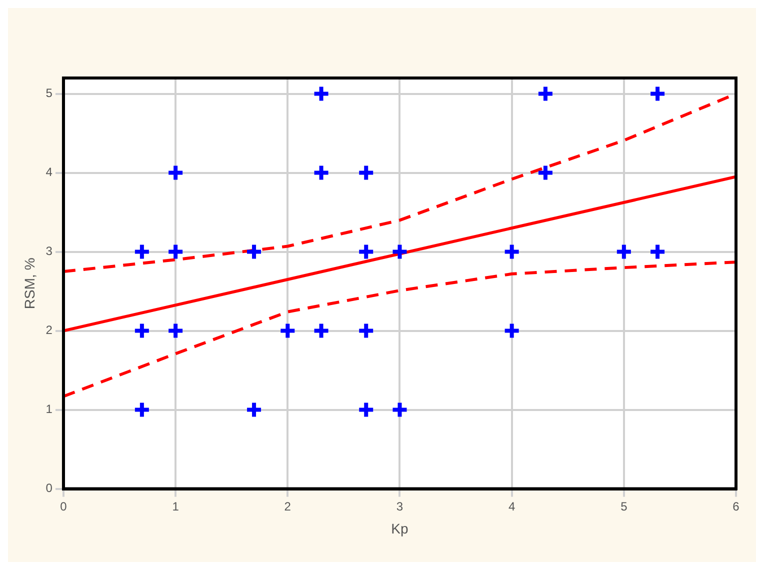  What do you see at coordinates (49, 330) in the screenshot?
I see `y-tick-label: 2` at bounding box center [49, 330].